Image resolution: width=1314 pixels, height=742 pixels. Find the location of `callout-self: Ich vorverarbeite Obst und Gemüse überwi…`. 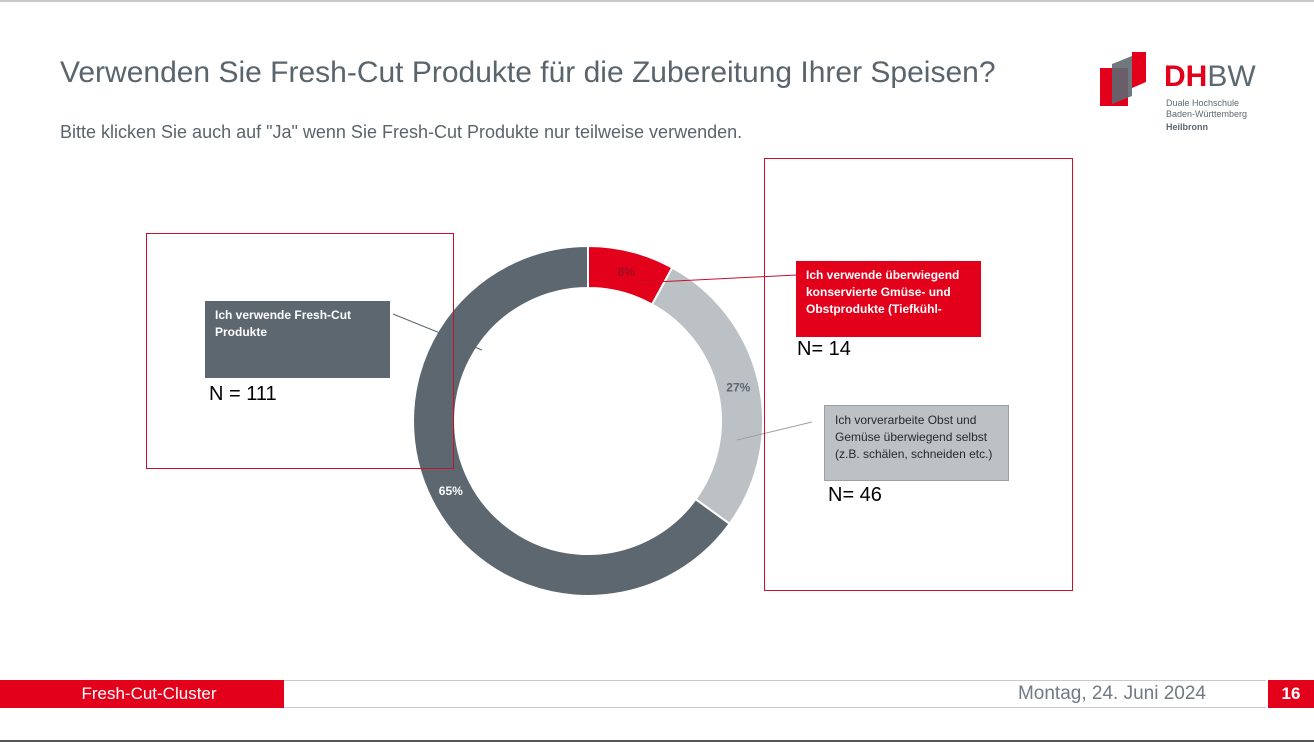

callout-self: Ich vorverarbeite Obst und Gemüse überwi… is located at coordinates (916, 443).